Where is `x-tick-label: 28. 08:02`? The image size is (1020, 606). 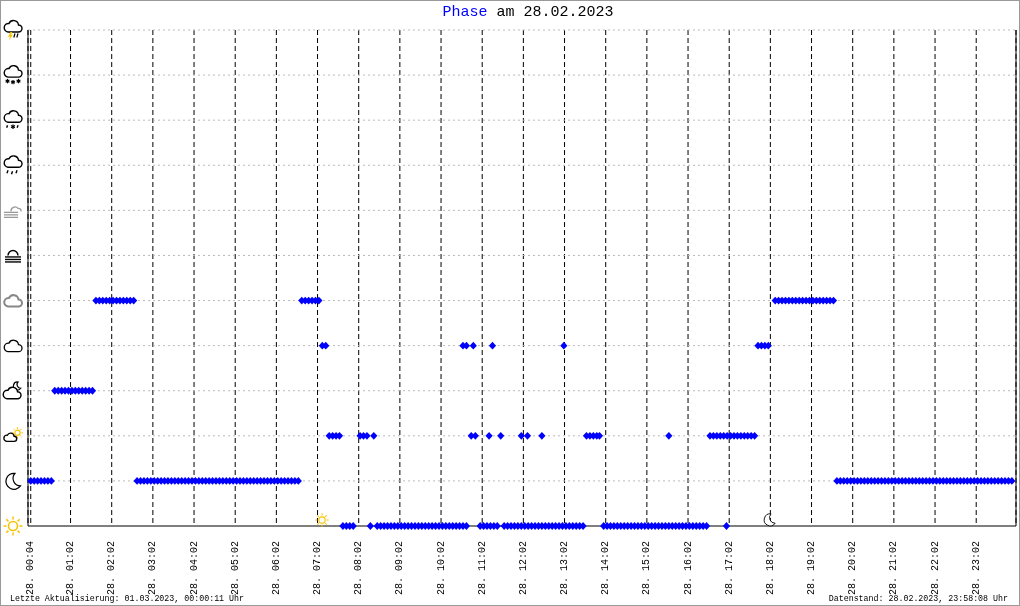 x-tick-label: 28. 08:02 is located at coordinates (359, 568).